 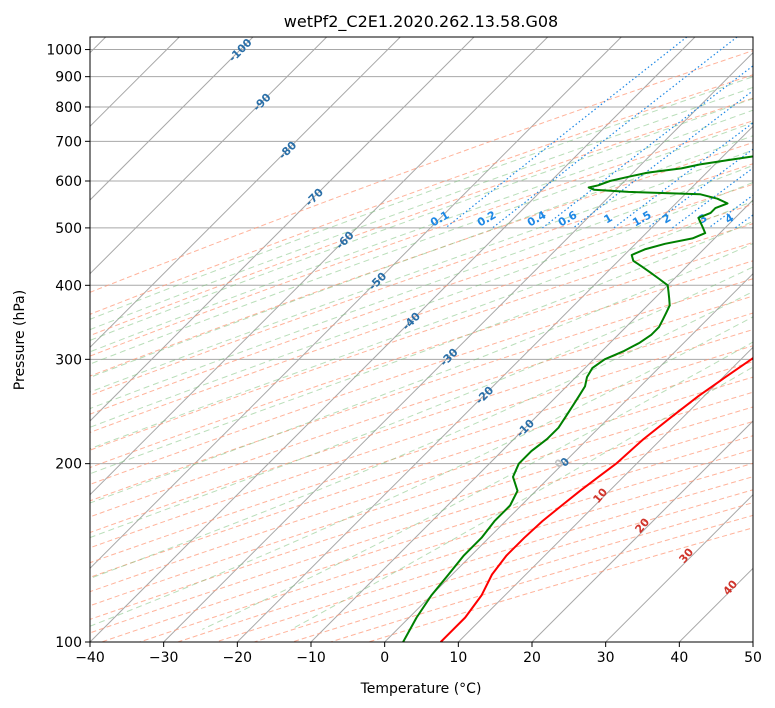 I want to click on x-tick-label: 50, so click(x=753, y=658).